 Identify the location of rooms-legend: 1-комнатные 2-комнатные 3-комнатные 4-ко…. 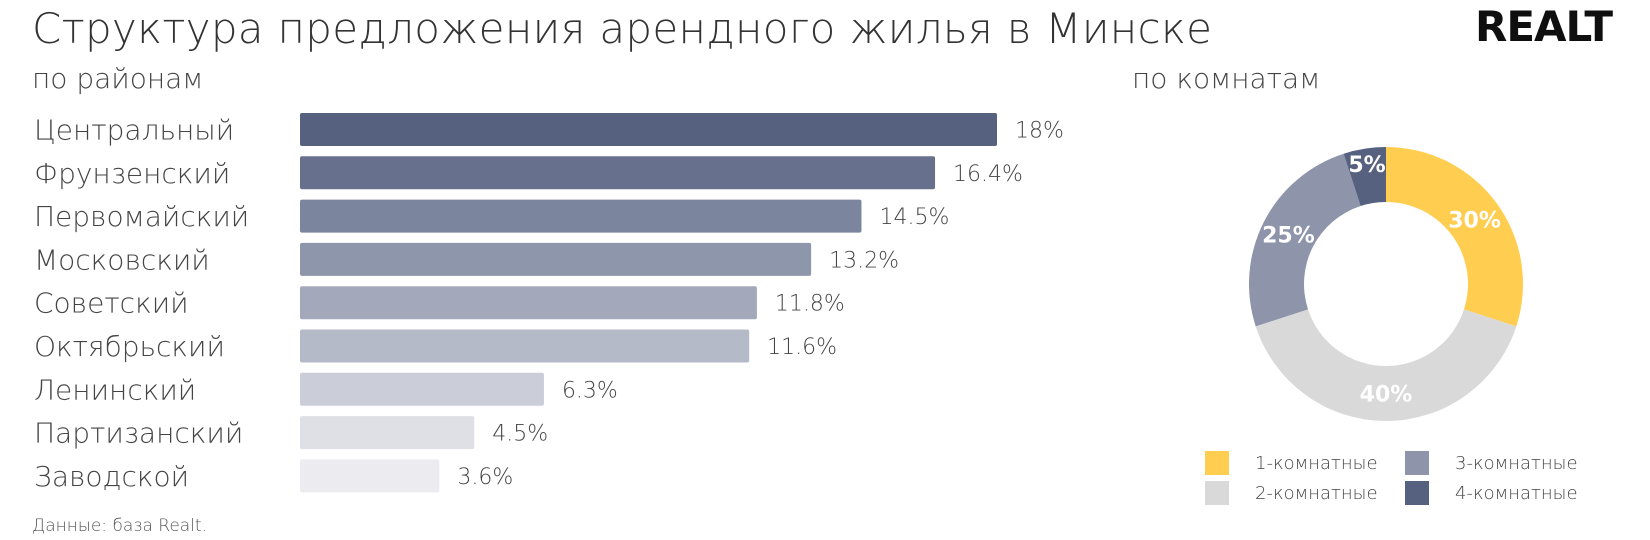
(1420, 480).